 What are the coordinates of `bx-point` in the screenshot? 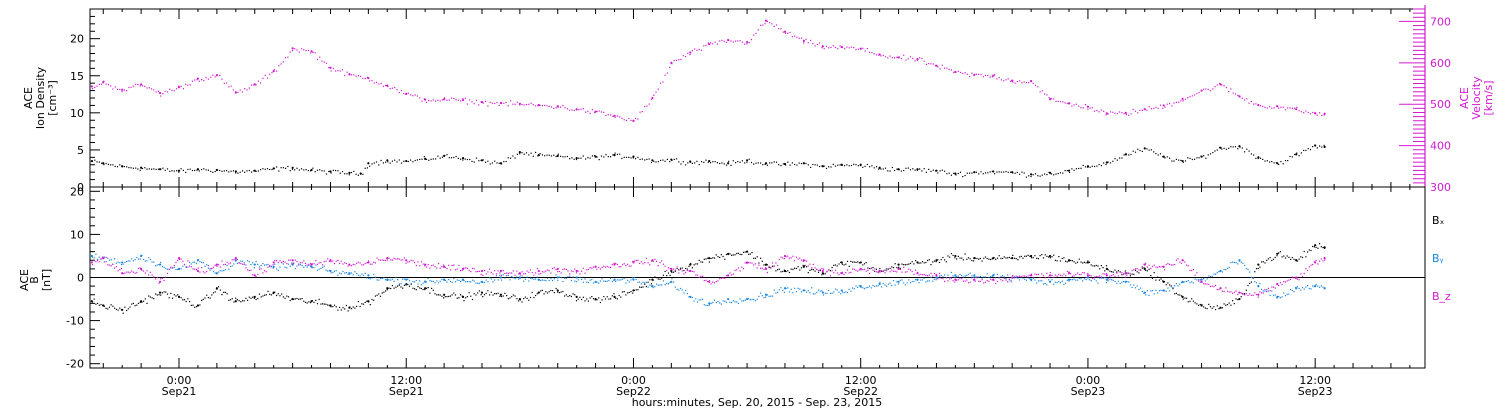 It's located at (1088, 262).